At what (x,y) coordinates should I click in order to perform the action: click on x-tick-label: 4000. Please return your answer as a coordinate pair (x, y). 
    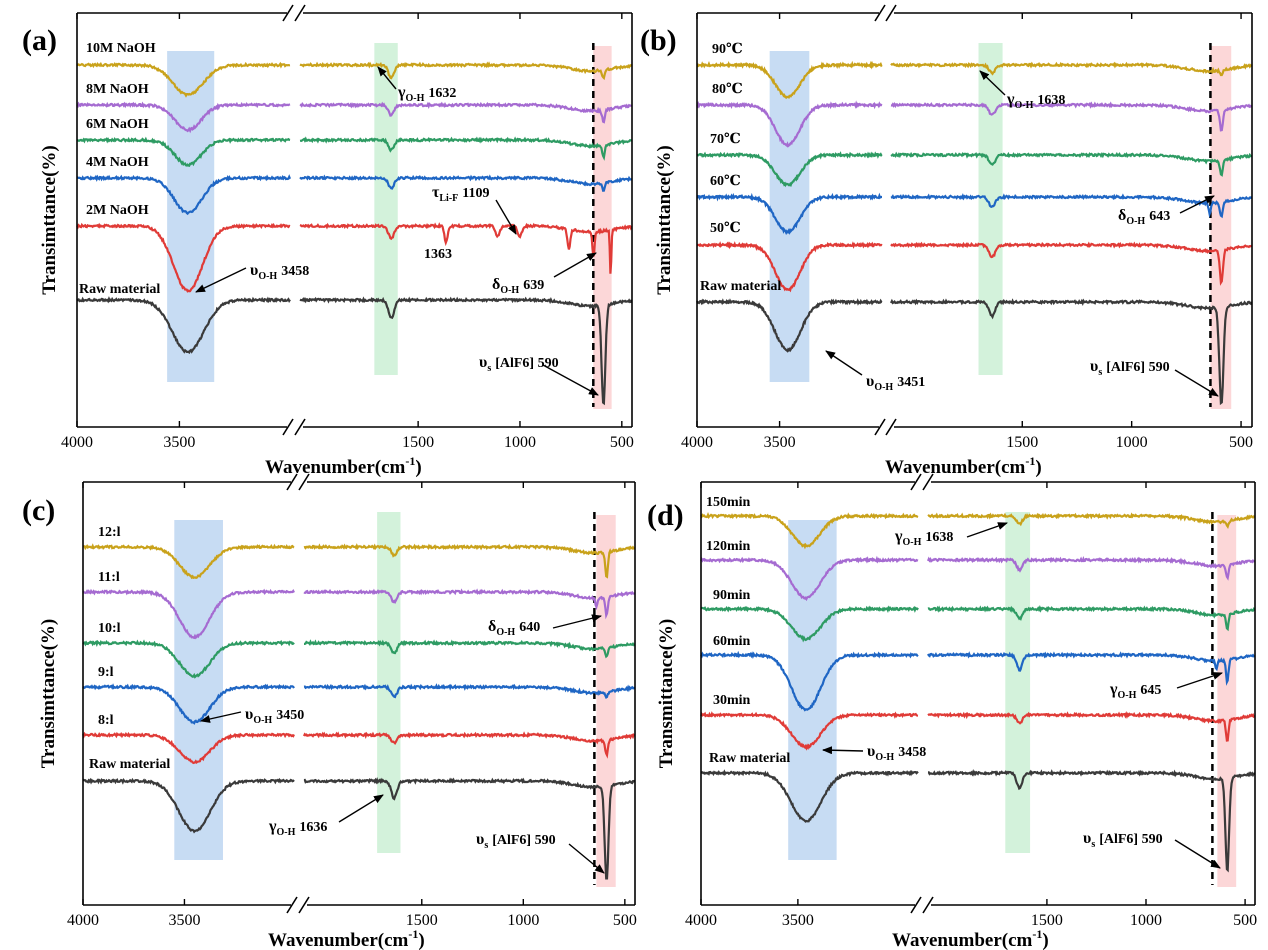
    Looking at the image, I should click on (701, 920).